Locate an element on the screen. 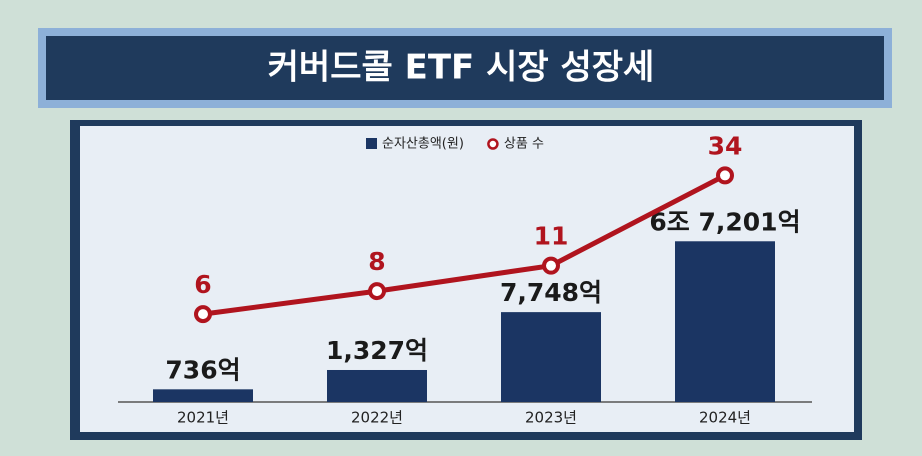 Image resolution: width=922 pixels, height=456 pixels. chart-title: 커버드콜 ETF 시장 성장세 is located at coordinates (461, 68).